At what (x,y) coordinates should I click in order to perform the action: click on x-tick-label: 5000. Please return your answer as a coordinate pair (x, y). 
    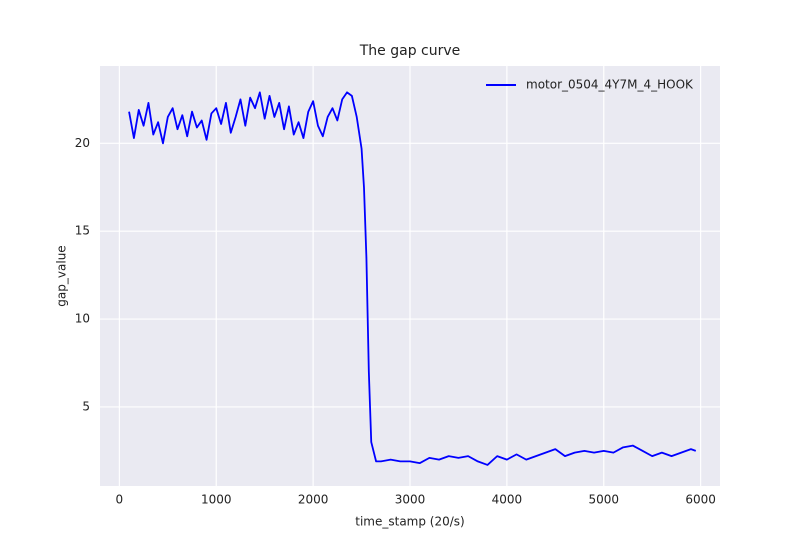
    Looking at the image, I should click on (603, 500).